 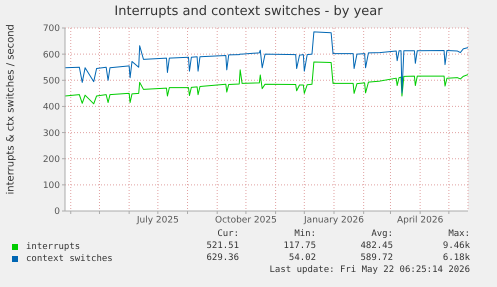 I want to click on x-tick-label: April 2026, so click(x=420, y=220).